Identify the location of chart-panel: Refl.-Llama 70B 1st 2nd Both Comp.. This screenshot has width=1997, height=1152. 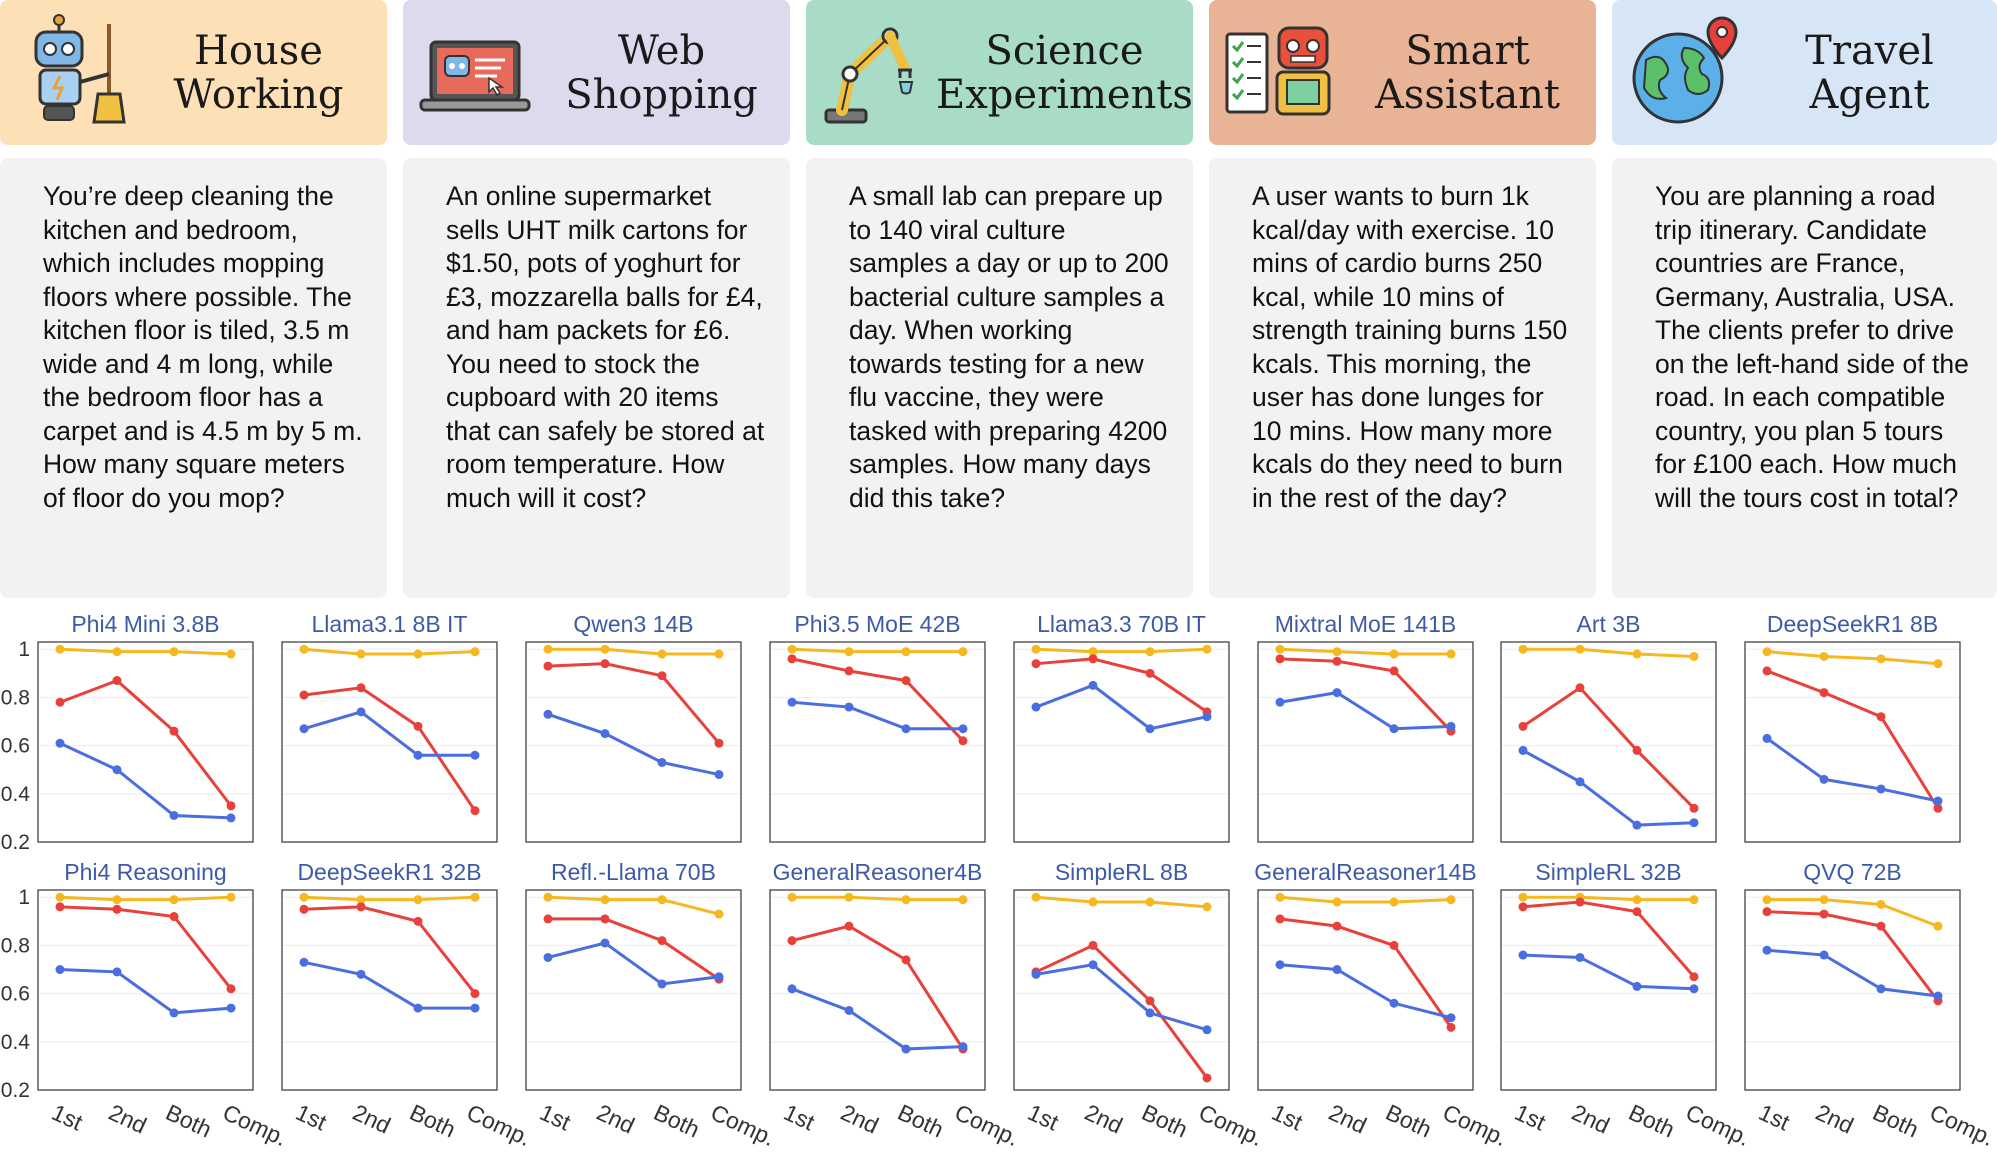
(652, 1005).